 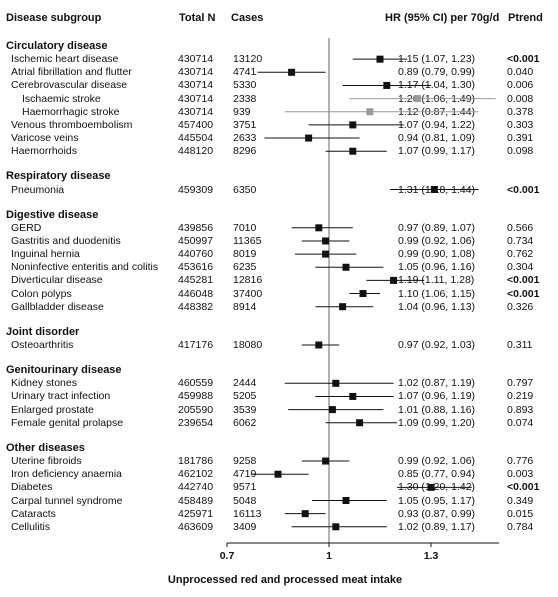 I want to click on row-hr-ci: 0.85 (0.77, 0.94), so click(x=437, y=474).